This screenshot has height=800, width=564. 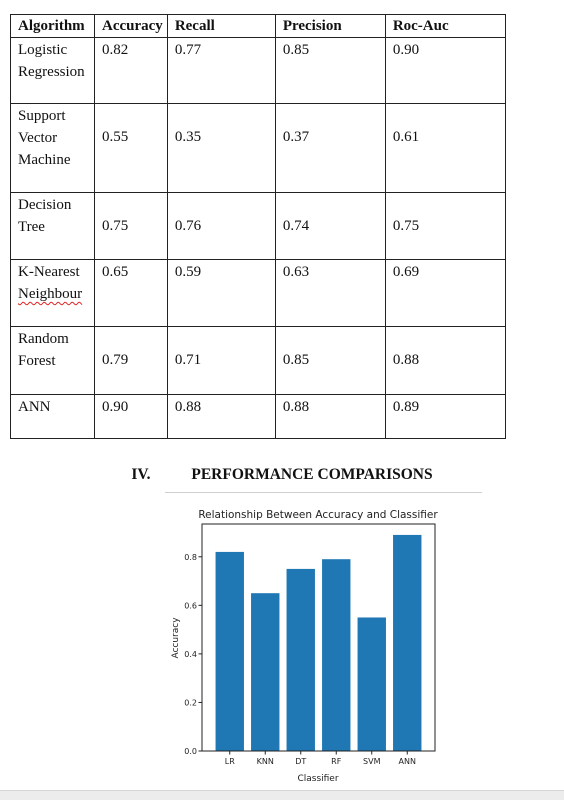 I want to click on viewer-bottom-strip, so click(x=282, y=795).